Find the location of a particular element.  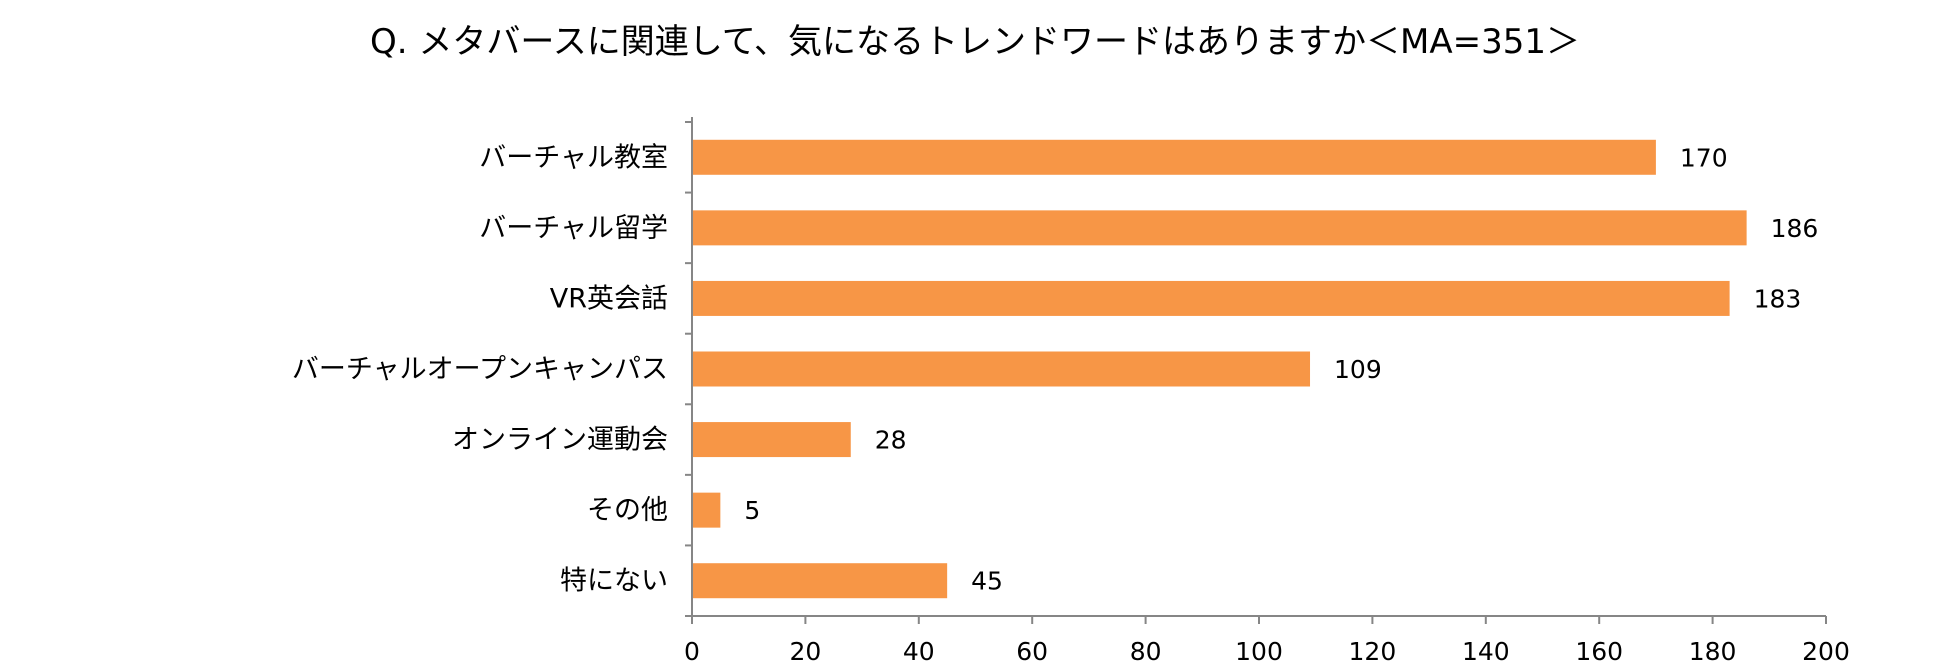

category-label-6: 特にない is located at coordinates (614, 581).